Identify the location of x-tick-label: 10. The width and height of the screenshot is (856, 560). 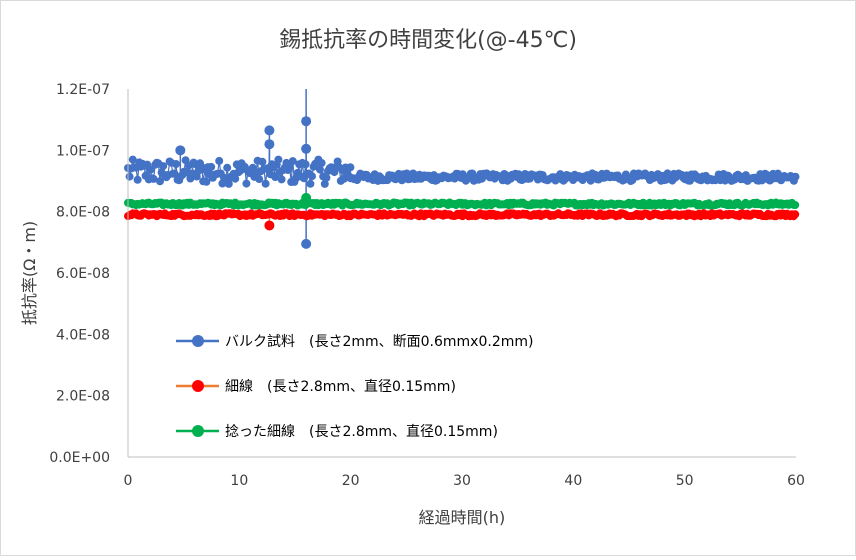
(239, 481).